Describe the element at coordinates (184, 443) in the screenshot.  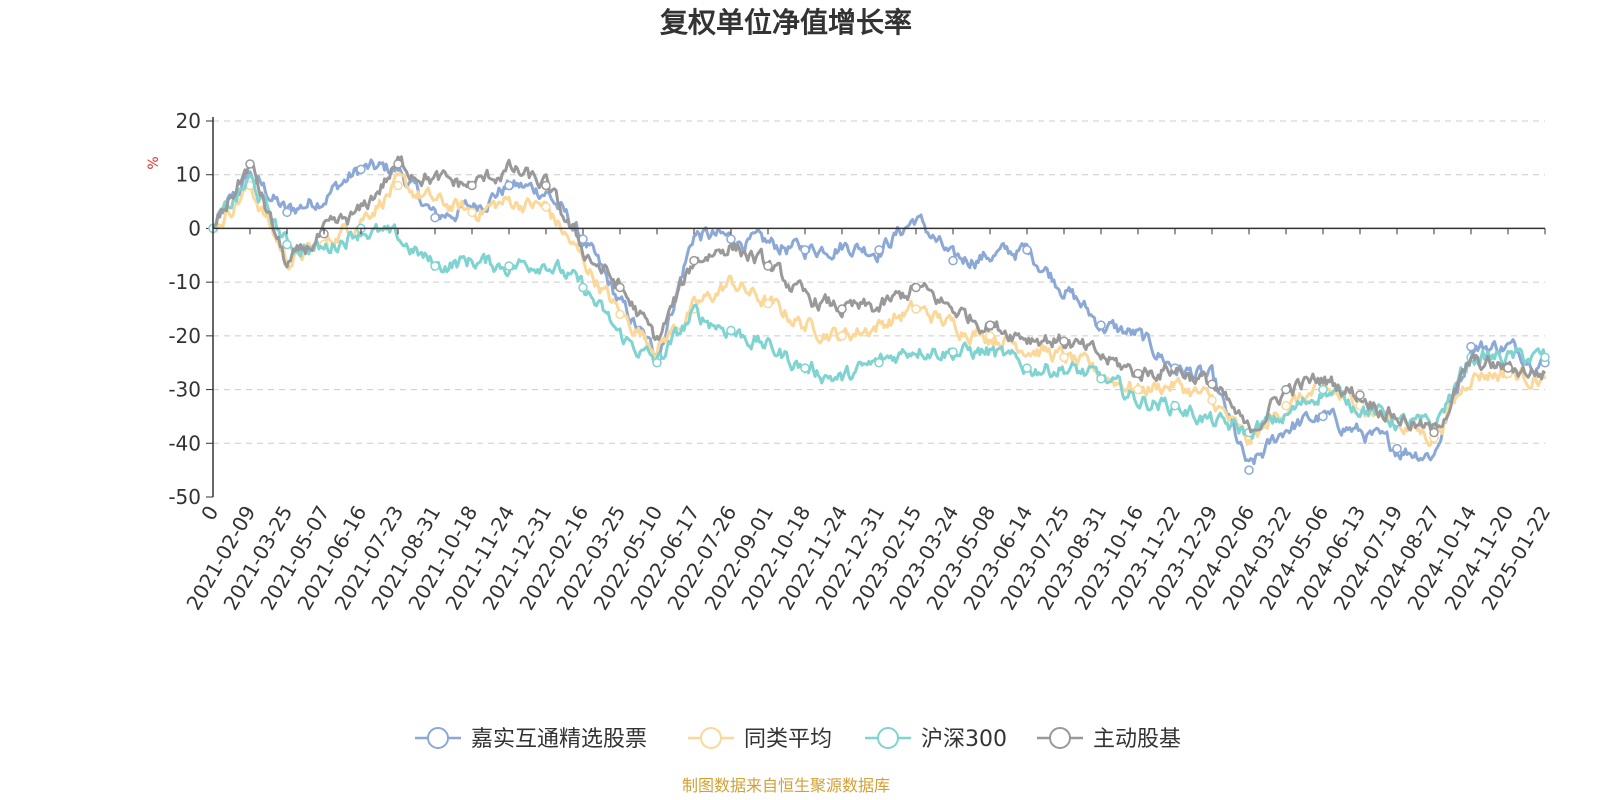
I see `y-tick-label: -40` at that location.